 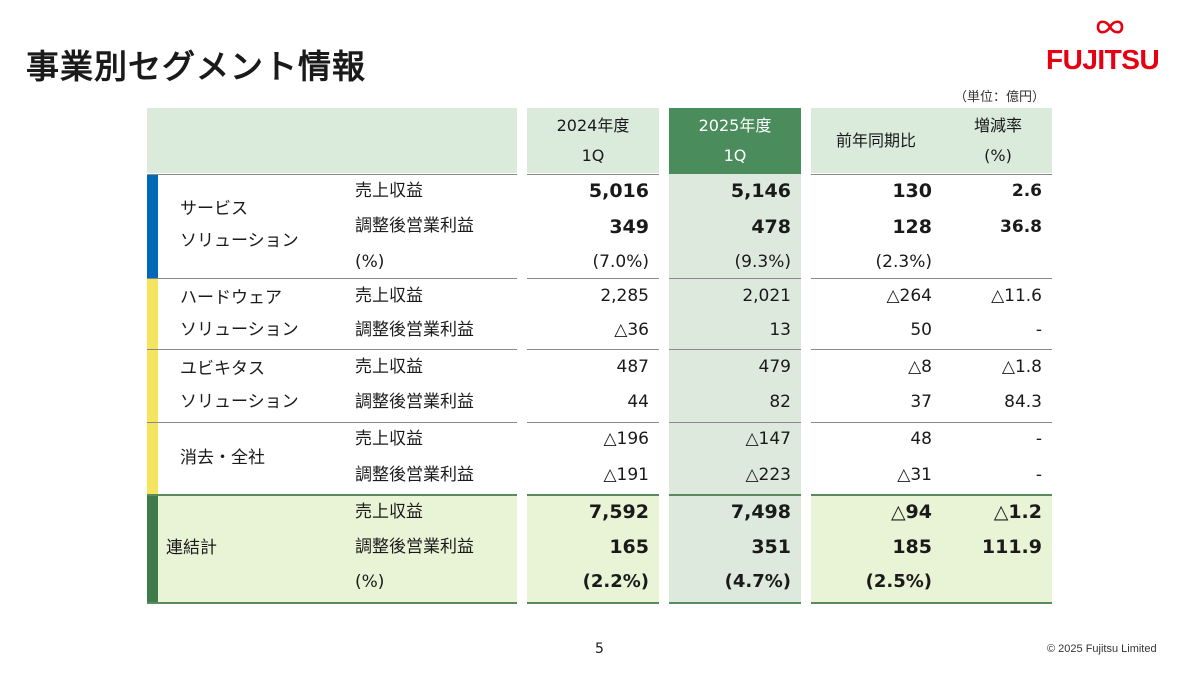 What do you see at coordinates (760, 512) in the screenshot?
I see `value-fy2025: 7,498` at bounding box center [760, 512].